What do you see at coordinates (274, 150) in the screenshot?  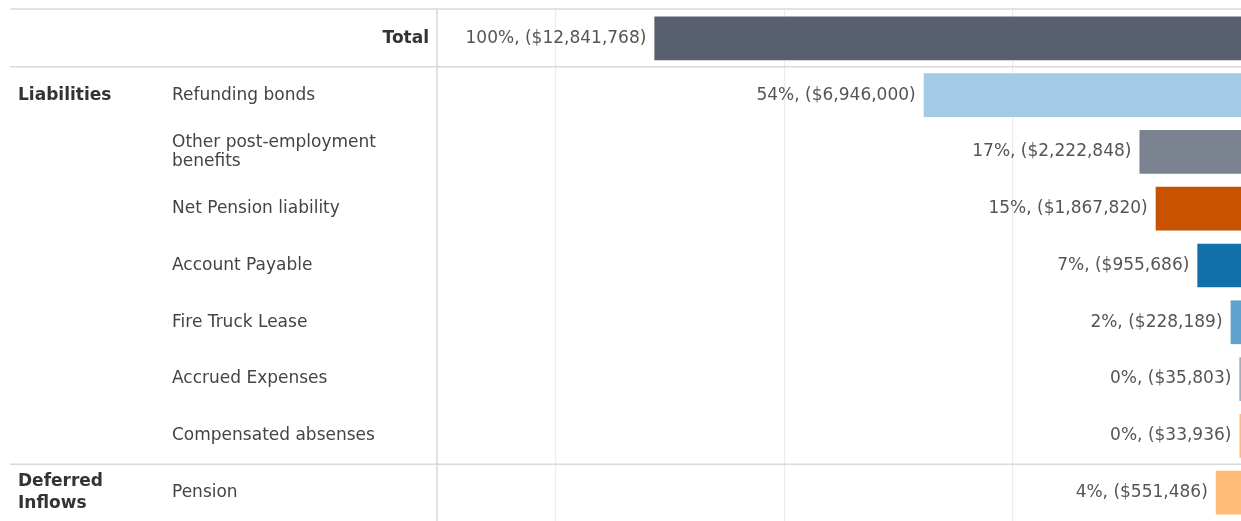 I see `y-tick-label: Other post-employment benefits` at bounding box center [274, 150].